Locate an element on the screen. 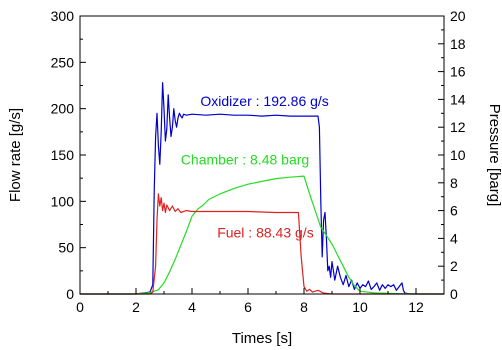 Image resolution: width=502 pixels, height=350 pixels. y-tick-label: 100 is located at coordinates (63, 201).